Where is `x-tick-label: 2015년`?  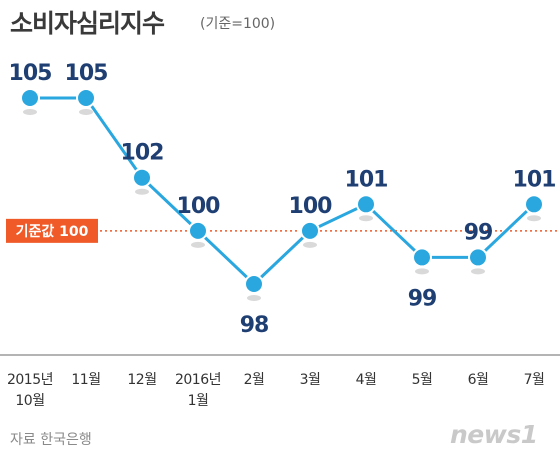 x-tick-label: 2015년 is located at coordinates (30, 380).